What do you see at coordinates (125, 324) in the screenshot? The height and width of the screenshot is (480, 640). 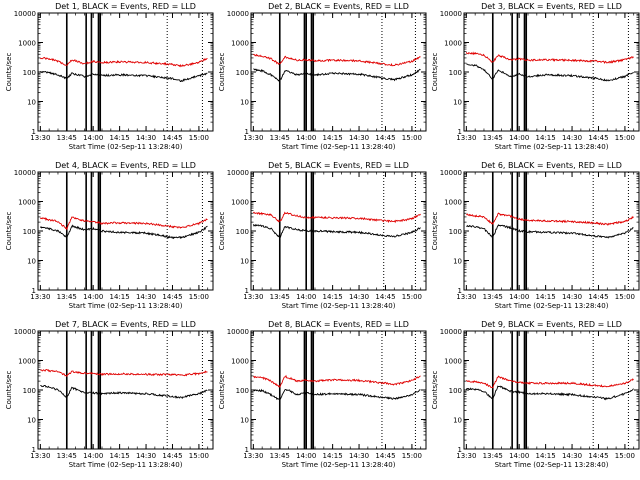 I see `panel-title: Det 7, BLACK = Events, RED = LLD` at bounding box center [125, 324].